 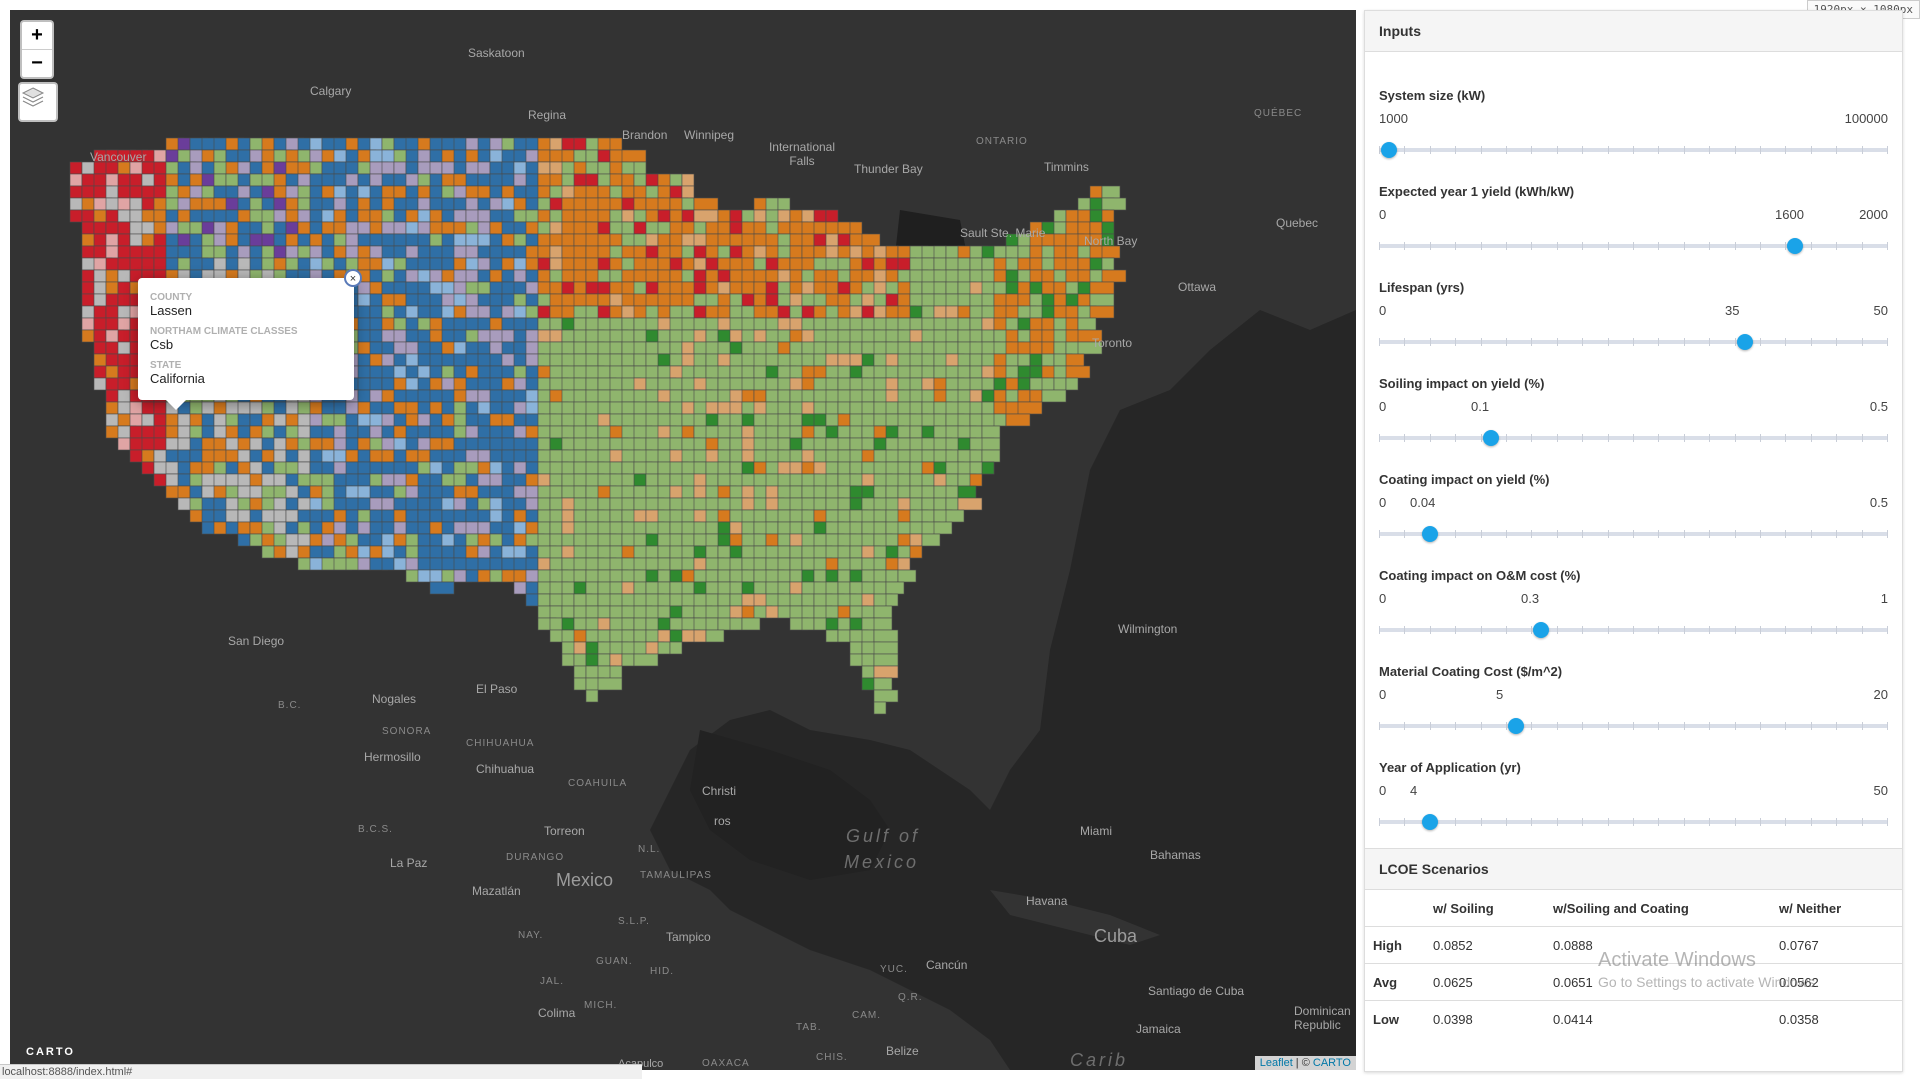 I want to click on carto-link: CARTO, so click(x=1331, y=1063).